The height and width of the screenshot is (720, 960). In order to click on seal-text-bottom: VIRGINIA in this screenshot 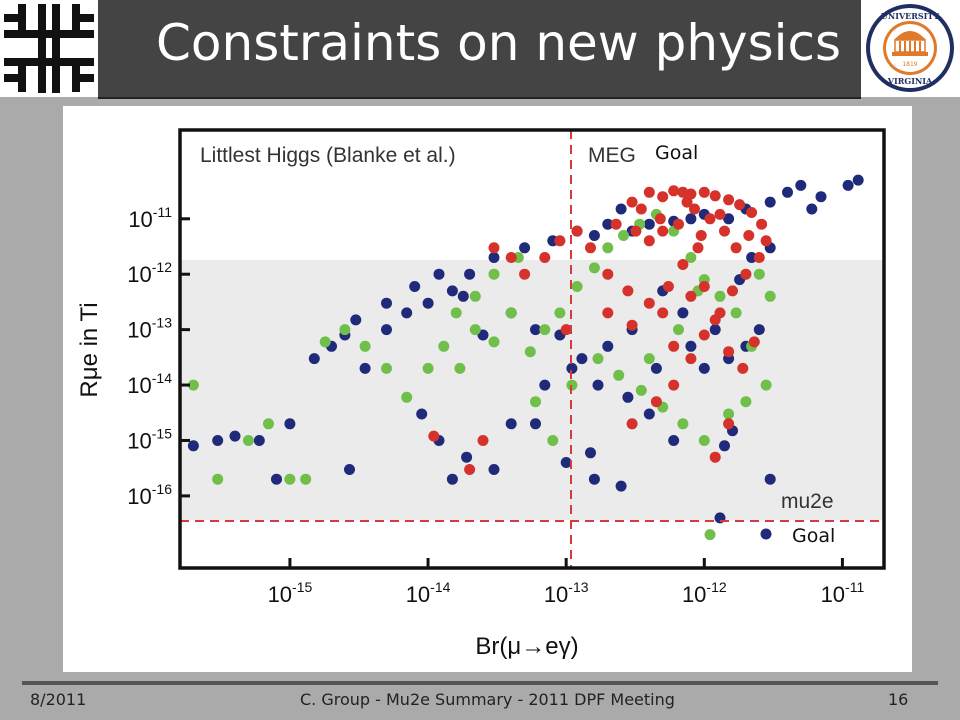, I will do `click(910, 81)`.